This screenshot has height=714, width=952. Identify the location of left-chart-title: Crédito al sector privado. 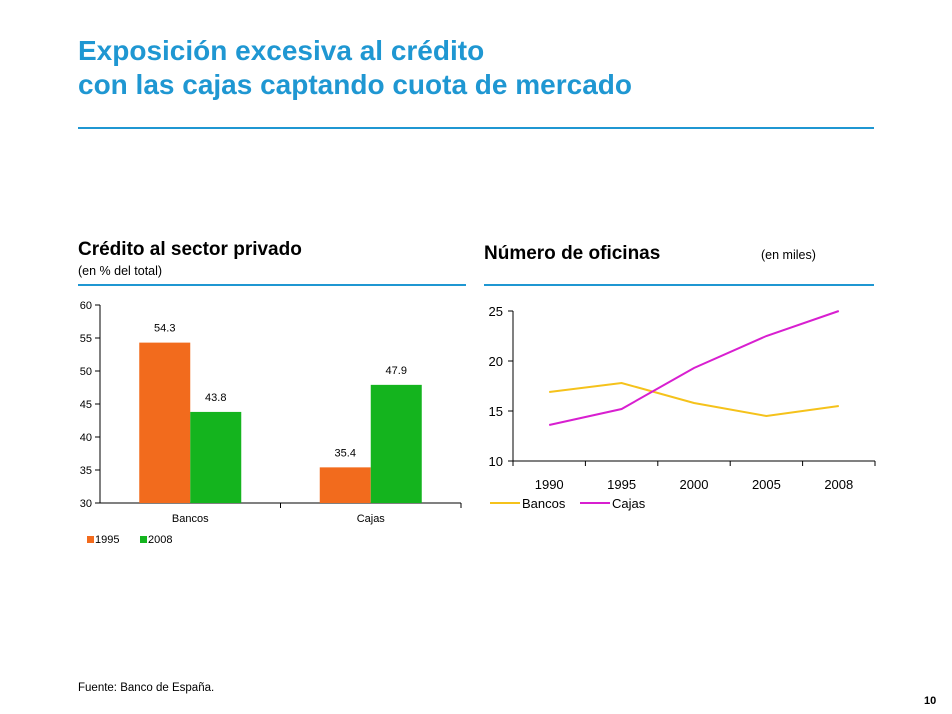
(190, 249).